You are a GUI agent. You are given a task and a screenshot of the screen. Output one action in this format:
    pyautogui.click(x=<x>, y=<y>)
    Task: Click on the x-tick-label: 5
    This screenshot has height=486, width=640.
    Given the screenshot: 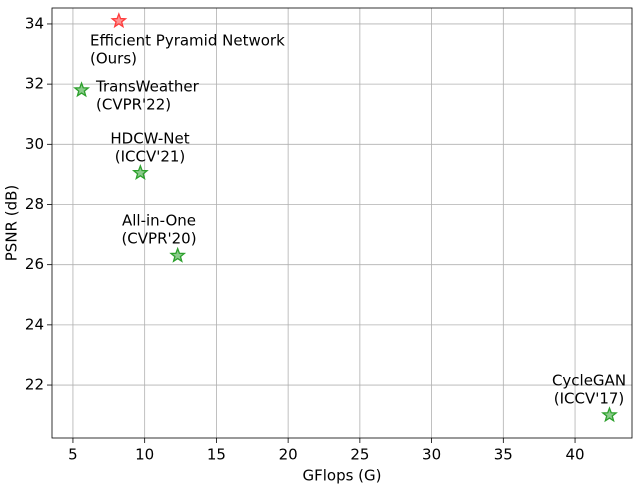 What is the action you would take?
    pyautogui.click(x=73, y=455)
    